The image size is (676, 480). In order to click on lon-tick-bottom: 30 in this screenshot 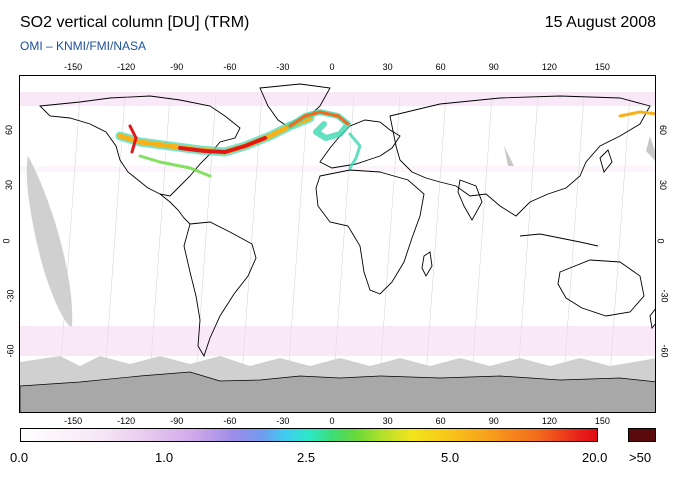, I will do `click(387, 421)`.